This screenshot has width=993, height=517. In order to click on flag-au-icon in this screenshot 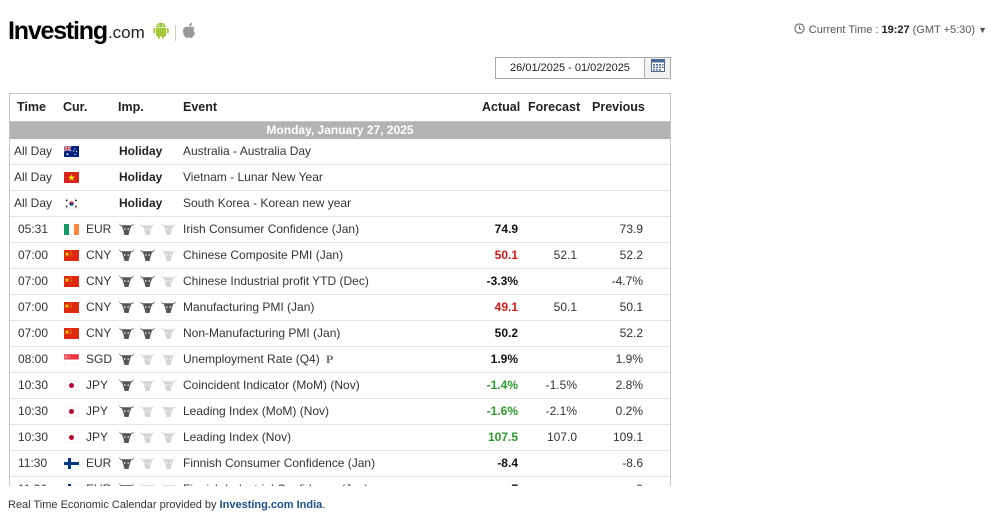, I will do `click(71, 151)`.